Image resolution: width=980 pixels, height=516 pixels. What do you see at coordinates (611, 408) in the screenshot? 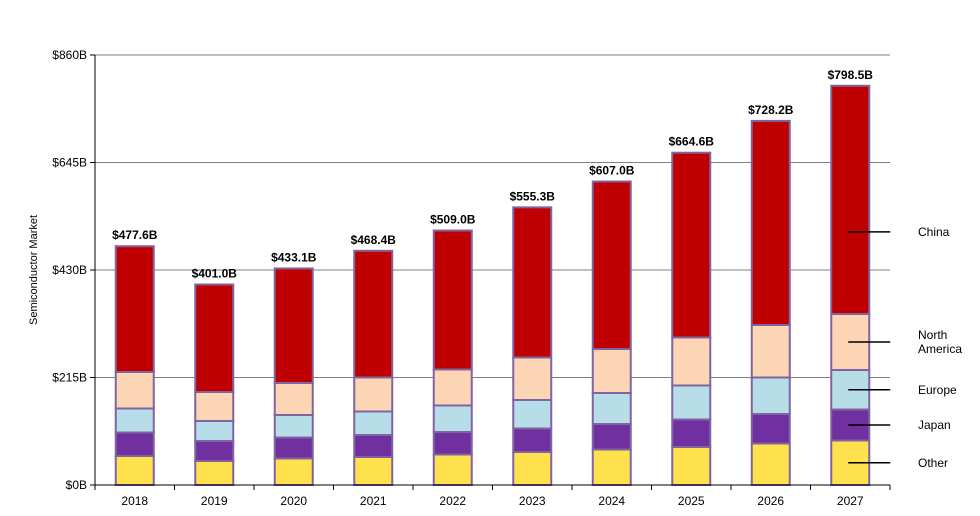
I see `bar-segment-europe-2024` at bounding box center [611, 408].